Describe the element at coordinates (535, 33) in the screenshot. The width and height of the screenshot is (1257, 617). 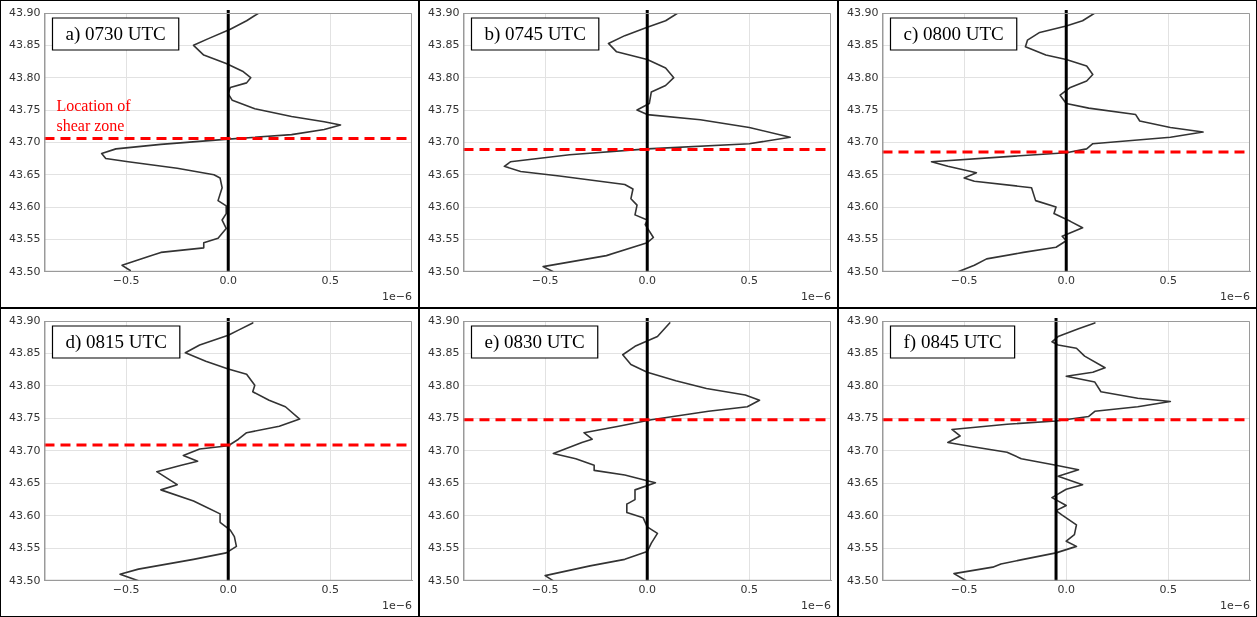
I see `text: b) 0745 UTC` at that location.